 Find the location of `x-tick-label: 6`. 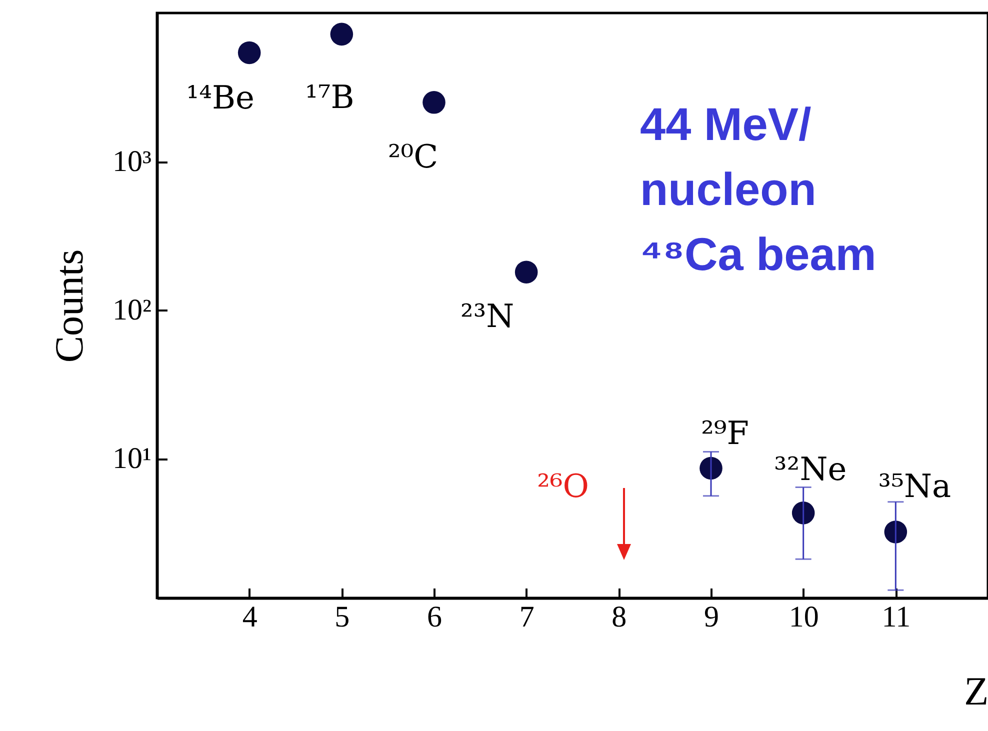

x-tick-label: 6 is located at coordinates (434, 617).